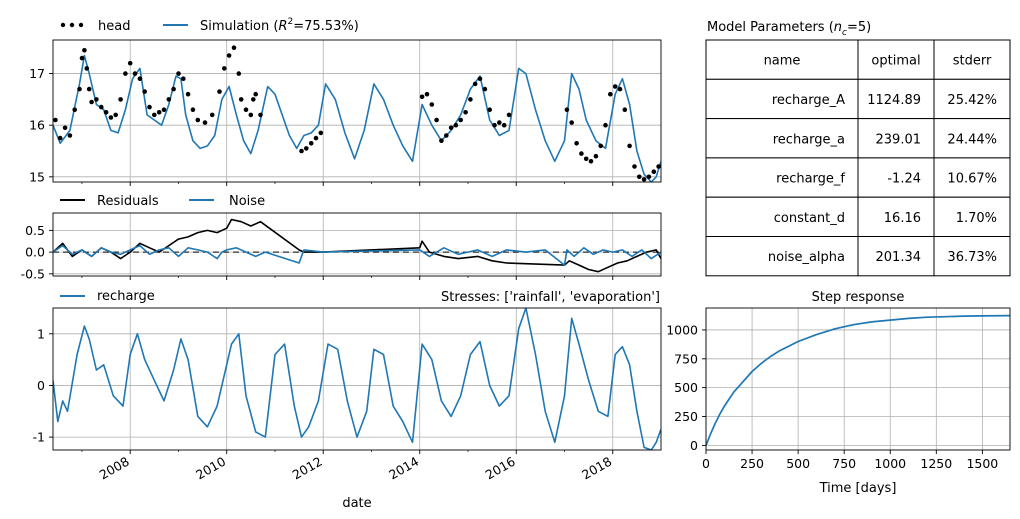 This screenshot has height=519, width=1020. I want to click on step-response-line, so click(858, 380).